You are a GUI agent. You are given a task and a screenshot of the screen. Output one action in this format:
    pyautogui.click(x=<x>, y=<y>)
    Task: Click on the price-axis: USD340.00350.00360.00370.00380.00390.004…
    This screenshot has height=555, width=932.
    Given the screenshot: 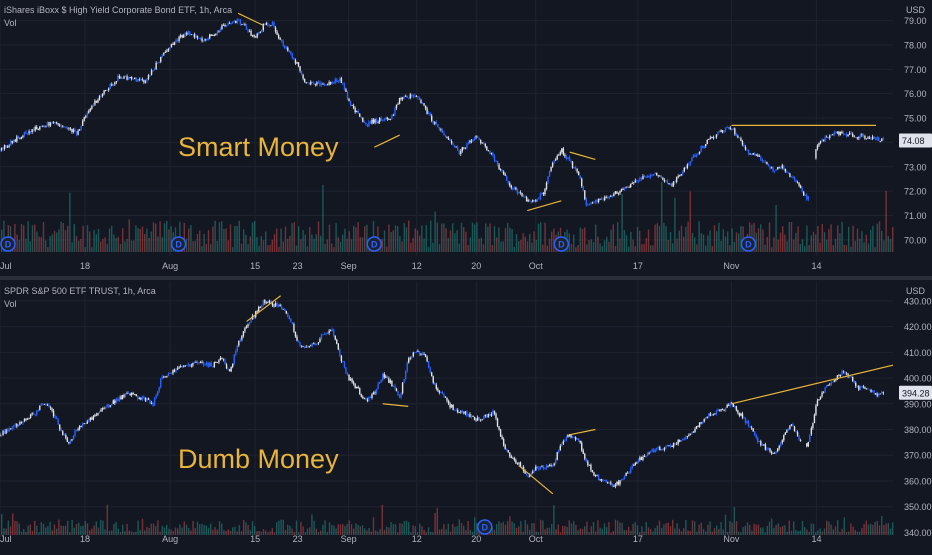 What is the action you would take?
    pyautogui.click(x=915, y=412)
    